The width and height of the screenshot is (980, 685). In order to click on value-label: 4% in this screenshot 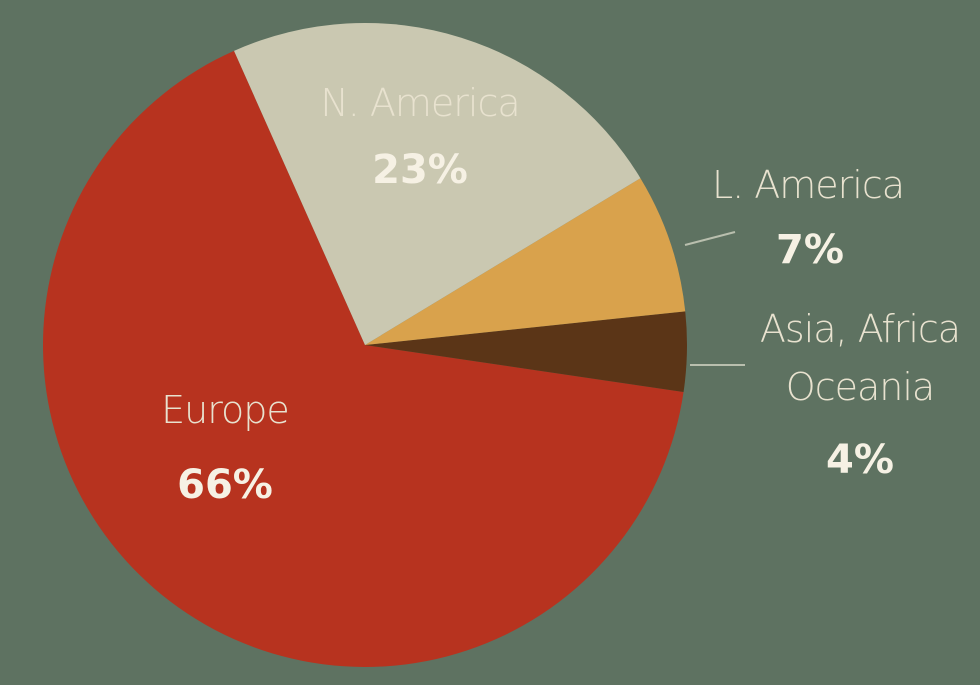, I will do `click(860, 460)`.